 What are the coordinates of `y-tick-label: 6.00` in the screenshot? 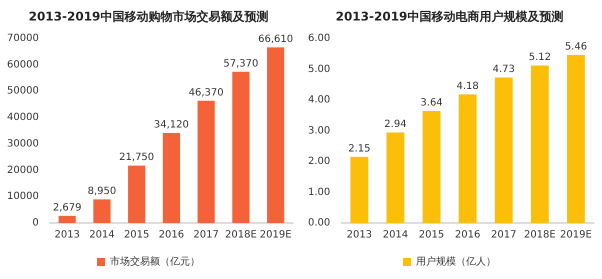 It's located at (319, 38).